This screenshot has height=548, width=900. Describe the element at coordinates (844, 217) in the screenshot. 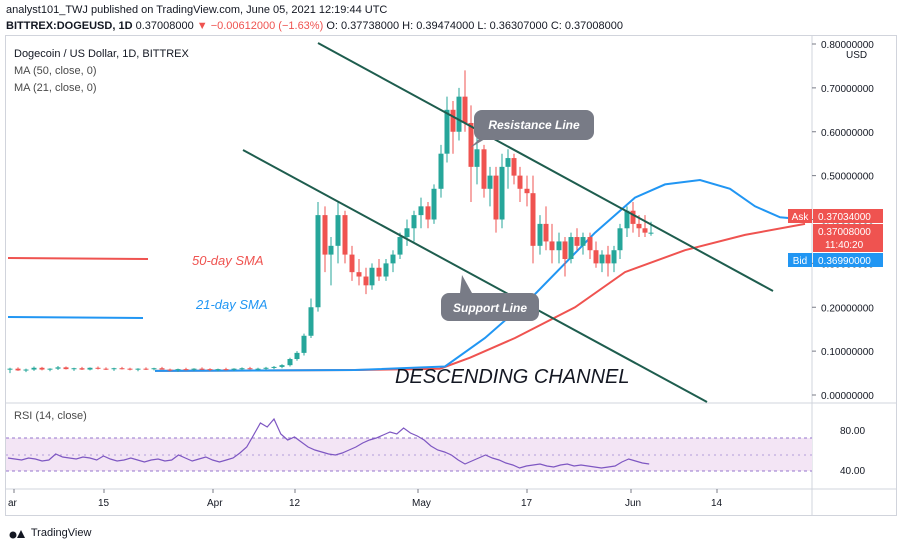

I see `ask-price: 0.37034000` at that location.